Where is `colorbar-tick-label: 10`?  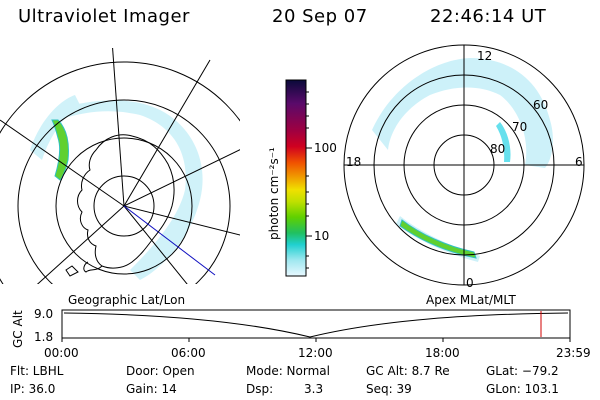
colorbar-tick-label: 10 is located at coordinates (321, 236).